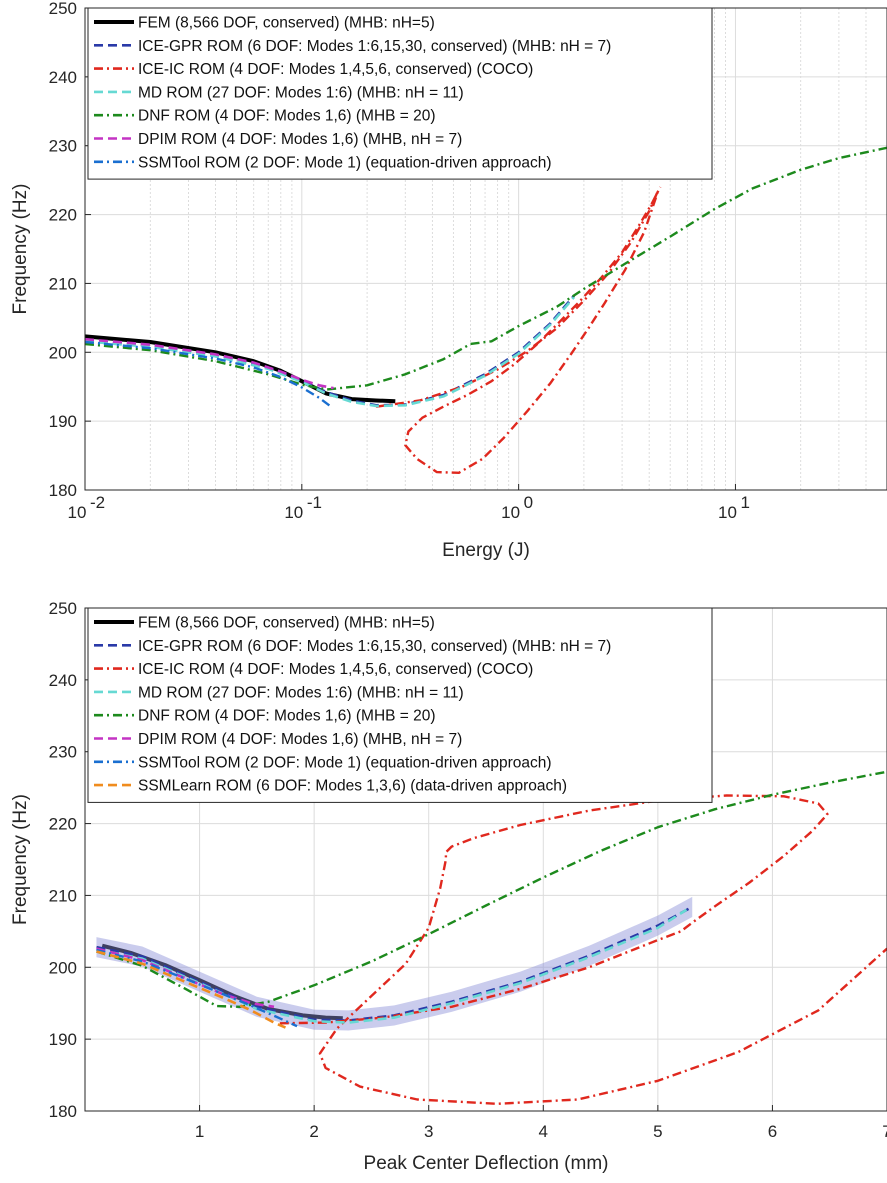 This screenshot has width=887, height=1183. Describe the element at coordinates (486, 1163) in the screenshot. I see `x-axis-label: Peak Center Deflection (mm)` at that location.